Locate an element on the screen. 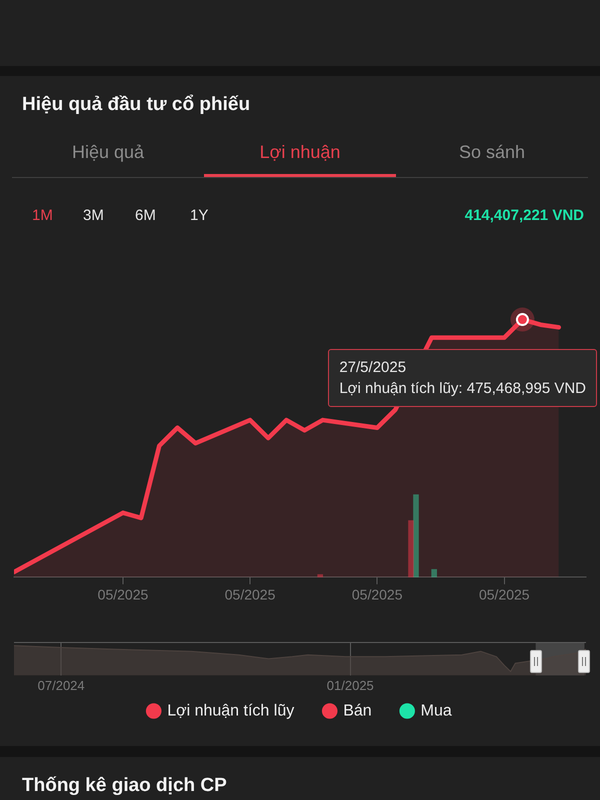 Image resolution: width=600 pixels, height=800 pixels. text: 414,407,221 VND is located at coordinates (524, 215).